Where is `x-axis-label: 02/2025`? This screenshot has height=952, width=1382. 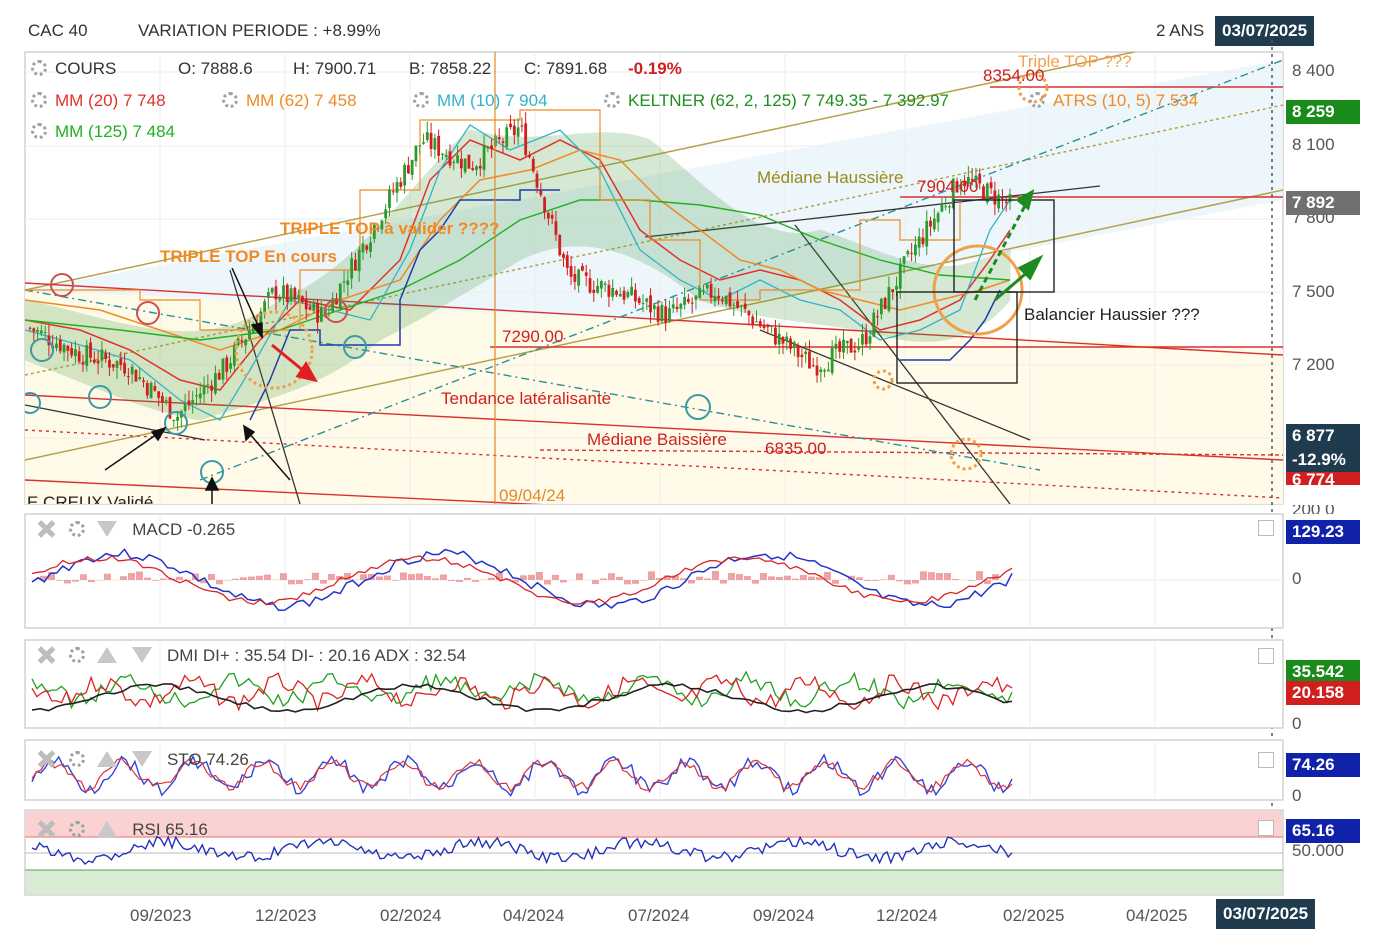
x-axis-label: 02/2025 is located at coordinates (1034, 915).